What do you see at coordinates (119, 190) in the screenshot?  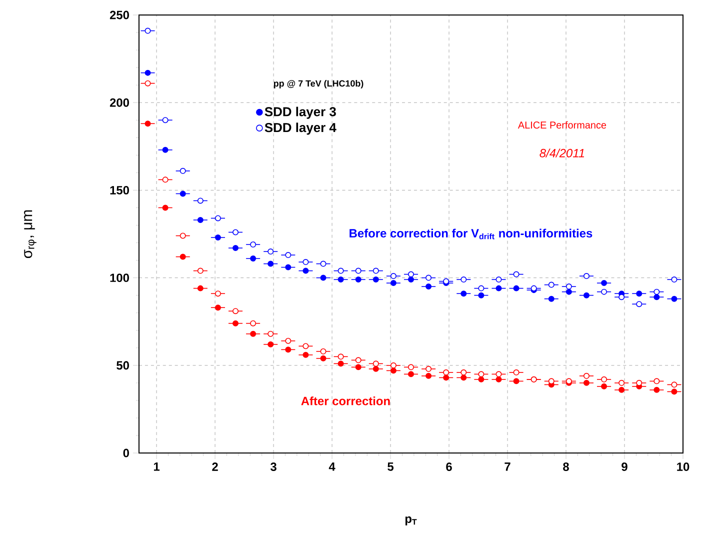 I see `y-tick-label: 150` at bounding box center [119, 190].